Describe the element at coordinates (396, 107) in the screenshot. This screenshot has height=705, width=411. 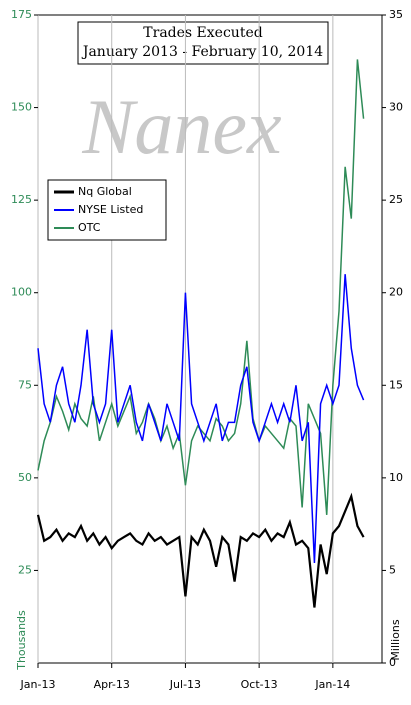
I see `y2-tick-label: 30` at that location.